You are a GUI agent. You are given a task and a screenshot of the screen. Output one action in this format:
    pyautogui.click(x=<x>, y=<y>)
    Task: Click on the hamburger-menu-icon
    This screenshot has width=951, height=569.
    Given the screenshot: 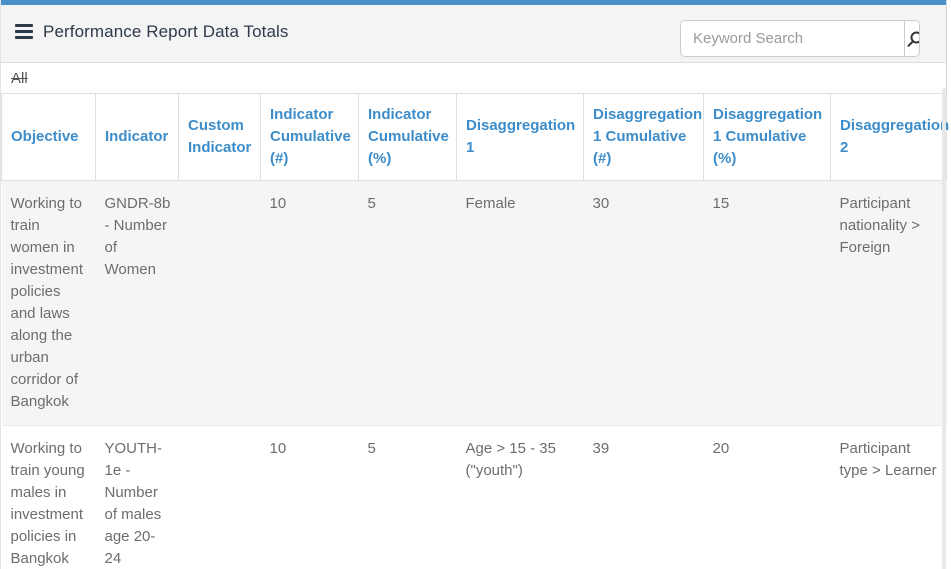 What is the action you would take?
    pyautogui.click(x=24, y=31)
    